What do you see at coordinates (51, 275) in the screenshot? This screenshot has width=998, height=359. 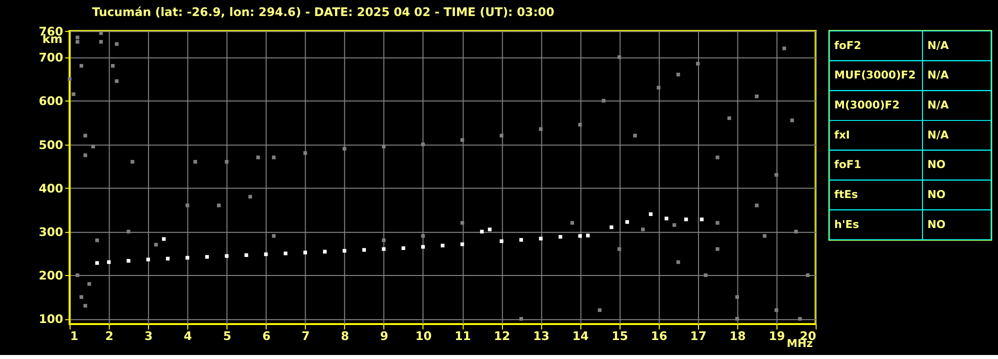 I see `y-tick-label: 200` at bounding box center [51, 275].